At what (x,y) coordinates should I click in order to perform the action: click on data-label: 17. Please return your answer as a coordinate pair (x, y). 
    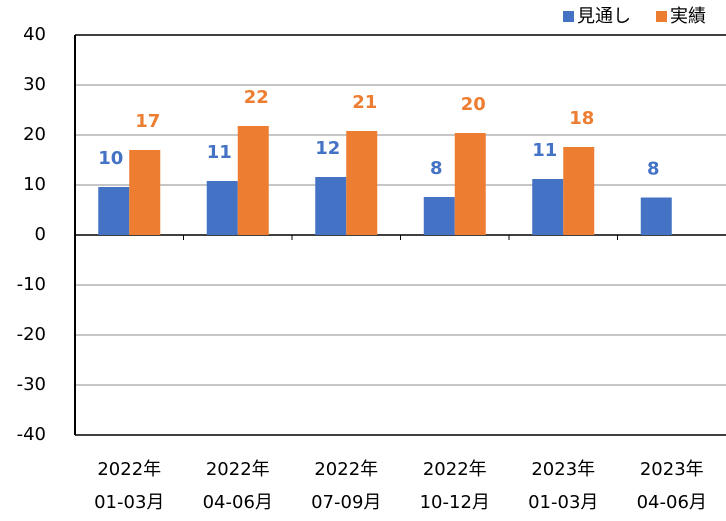
    Looking at the image, I should click on (147, 121).